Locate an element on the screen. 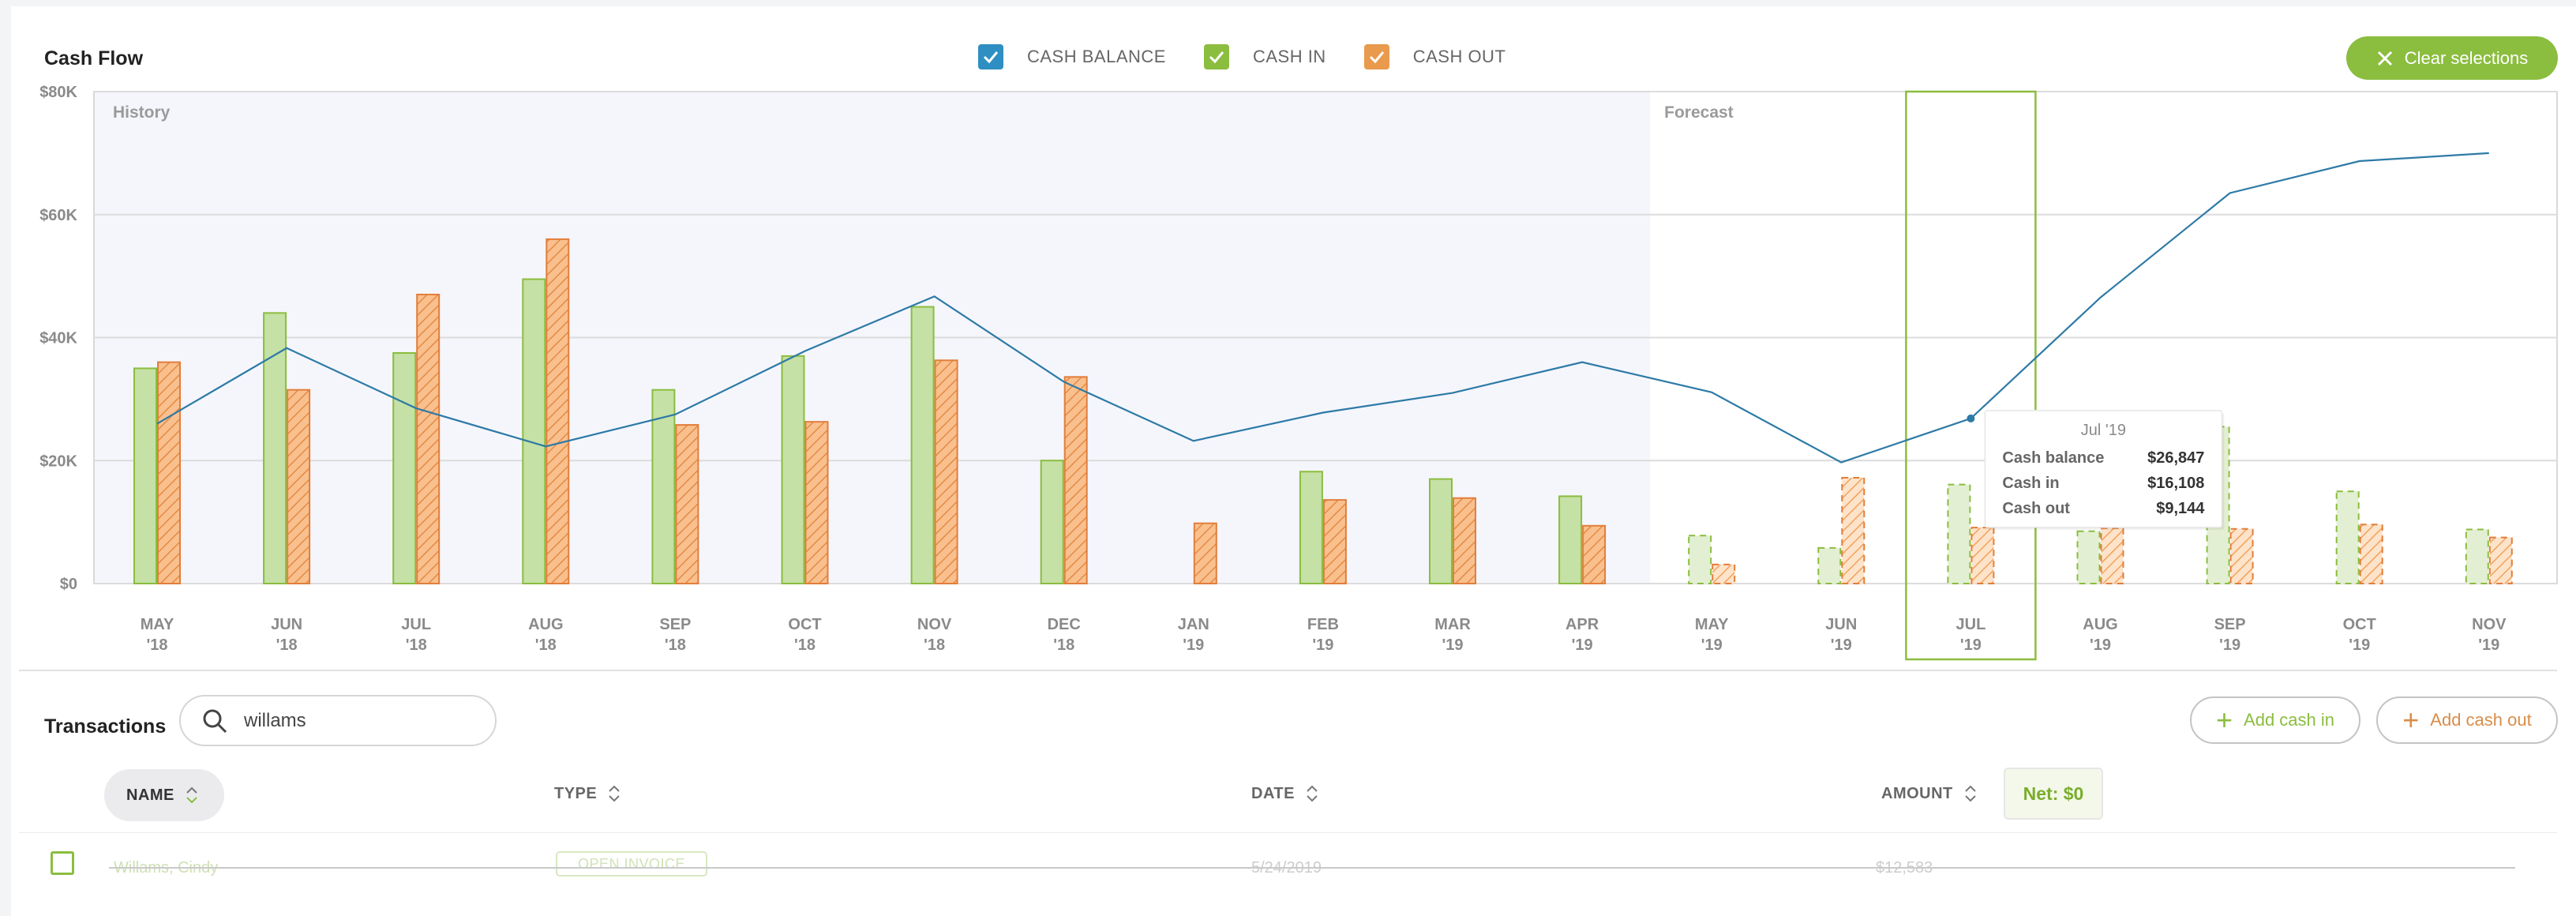 This screenshot has width=2576, height=916. transaction-search is located at coordinates (338, 721).